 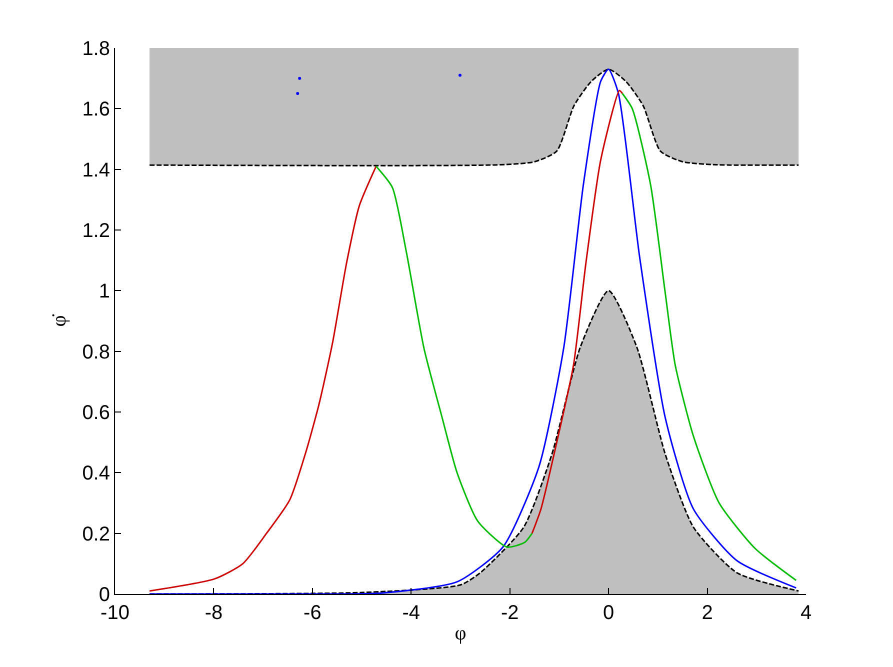 What do you see at coordinates (96, 170) in the screenshot?
I see `y-tick-label: 1.4` at bounding box center [96, 170].